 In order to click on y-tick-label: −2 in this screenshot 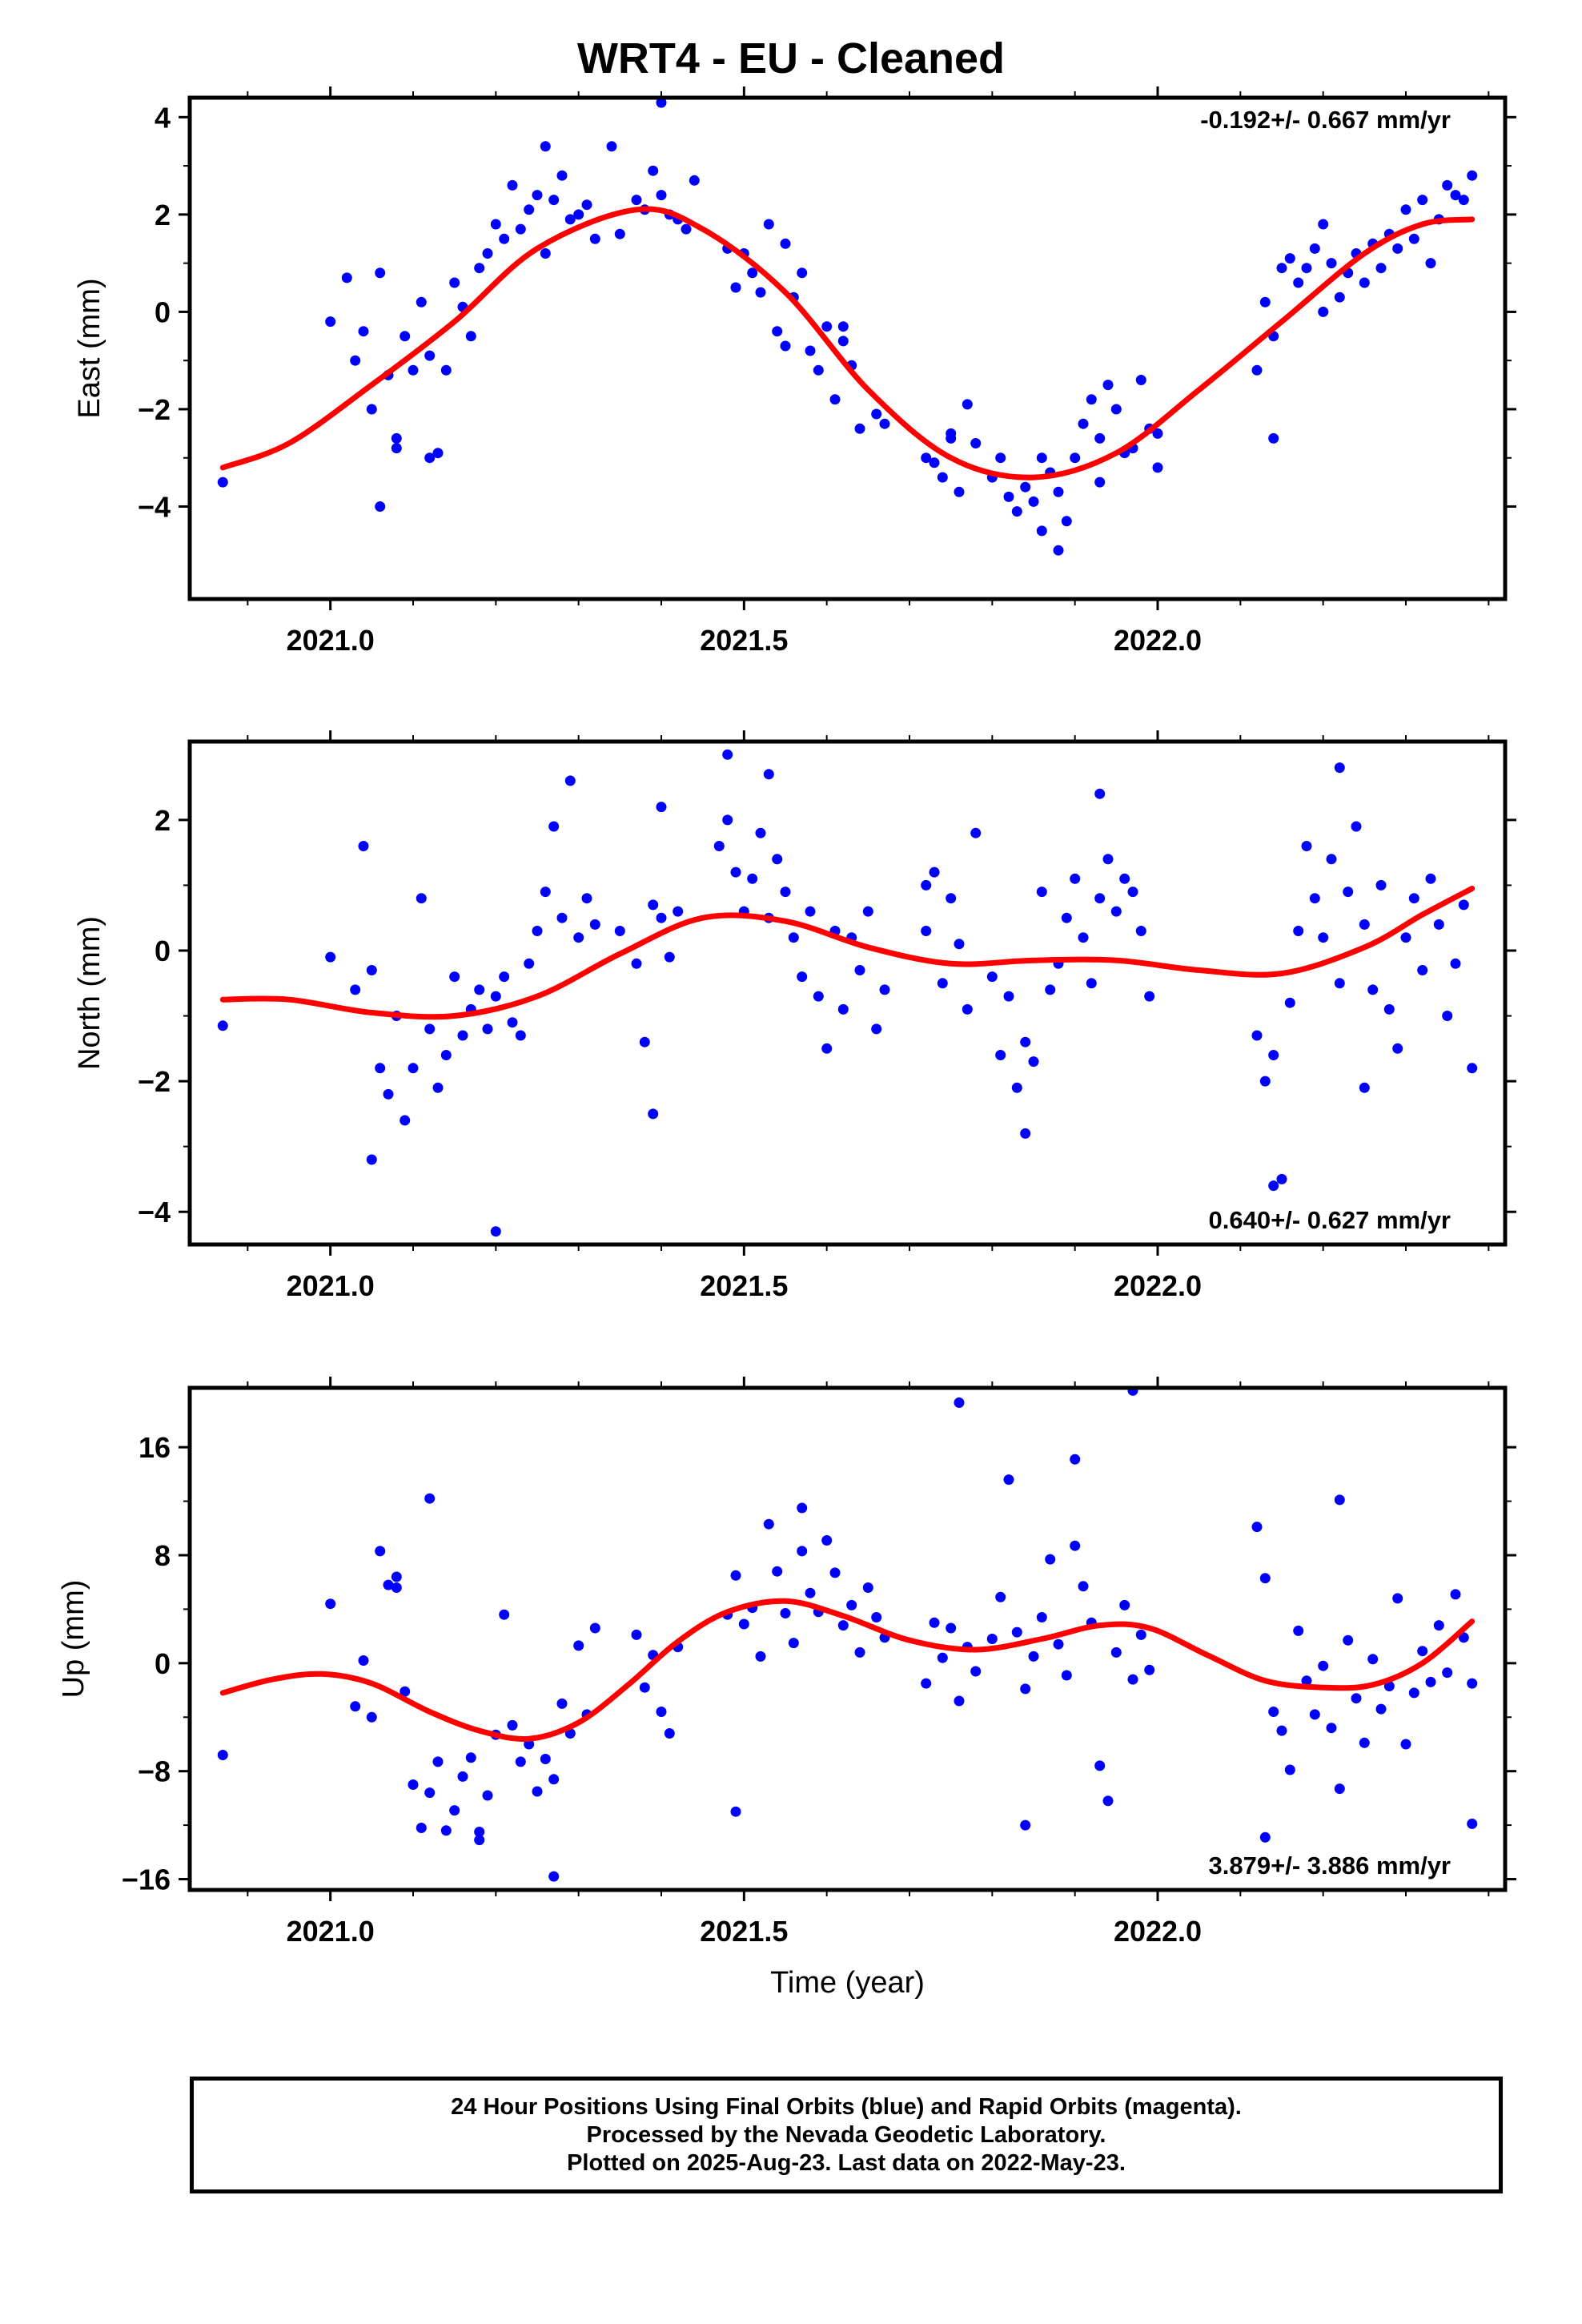, I will do `click(154, 1081)`.